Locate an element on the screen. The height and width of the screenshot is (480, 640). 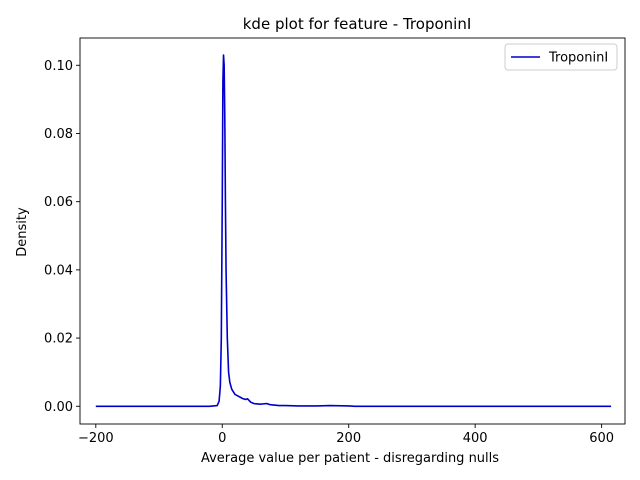
x-tick-label: 200 is located at coordinates (348, 438).